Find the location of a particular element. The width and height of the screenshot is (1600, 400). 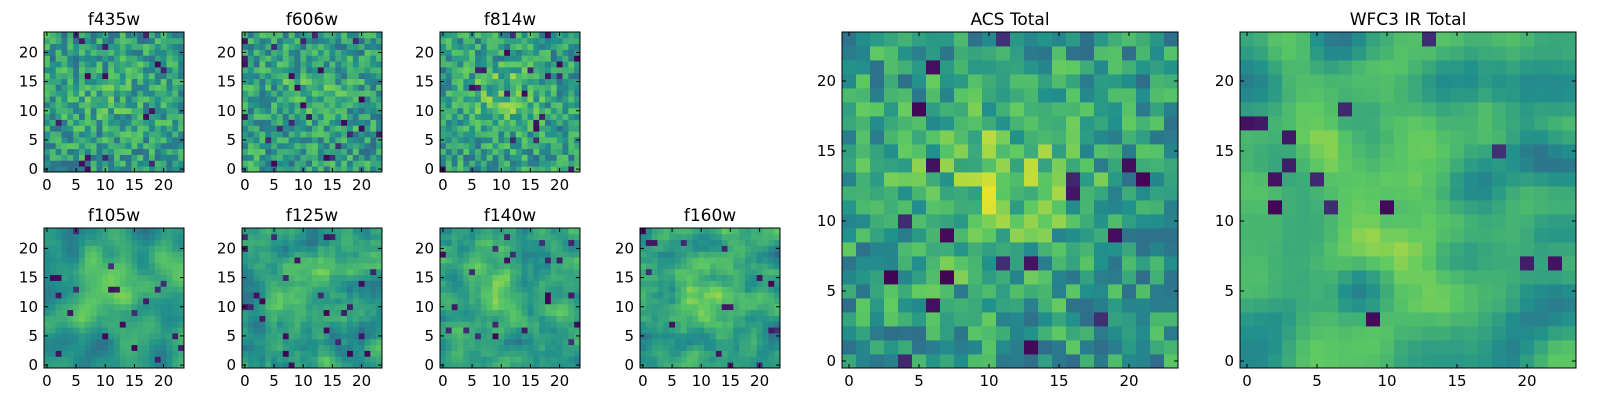

y-tick-label: 10 is located at coordinates (624, 307).